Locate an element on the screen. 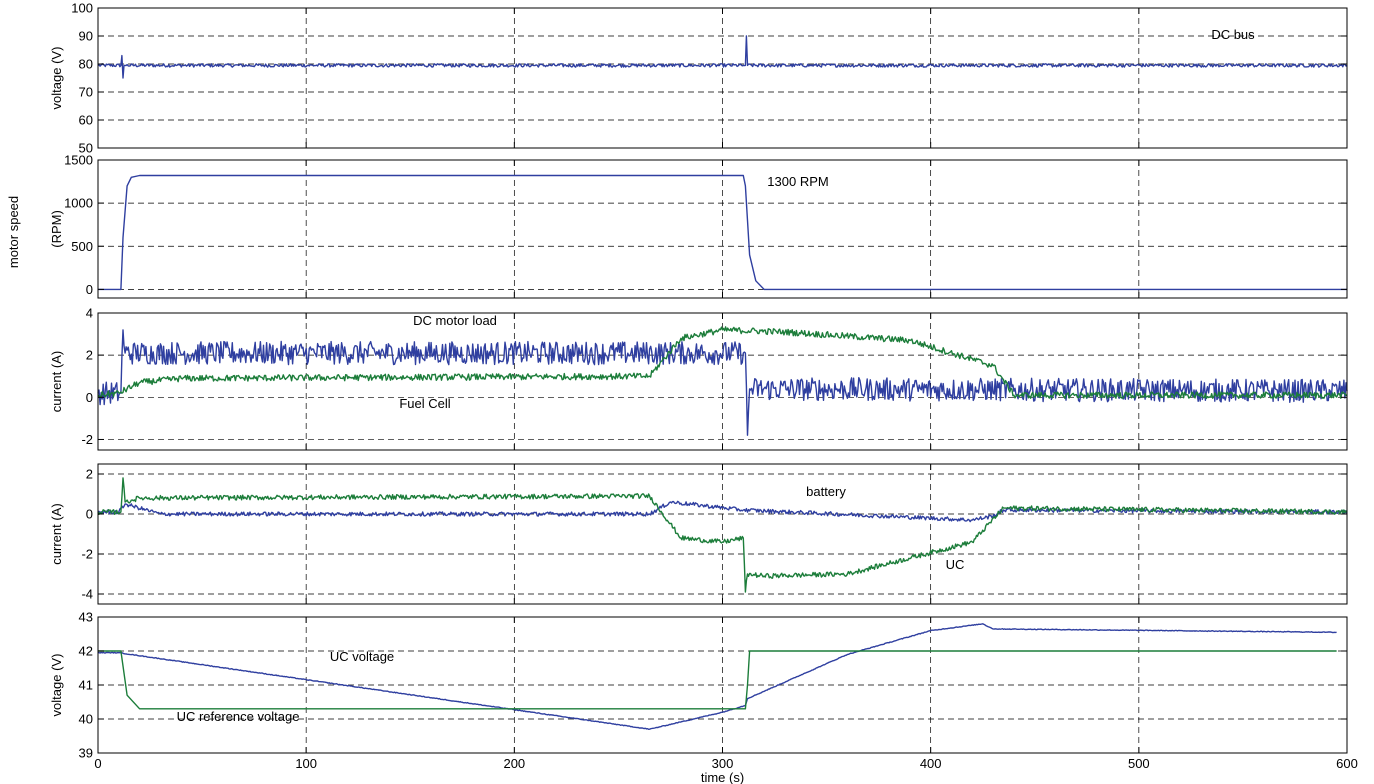 The image size is (1374, 784). series-uc-voltage is located at coordinates (717, 676).